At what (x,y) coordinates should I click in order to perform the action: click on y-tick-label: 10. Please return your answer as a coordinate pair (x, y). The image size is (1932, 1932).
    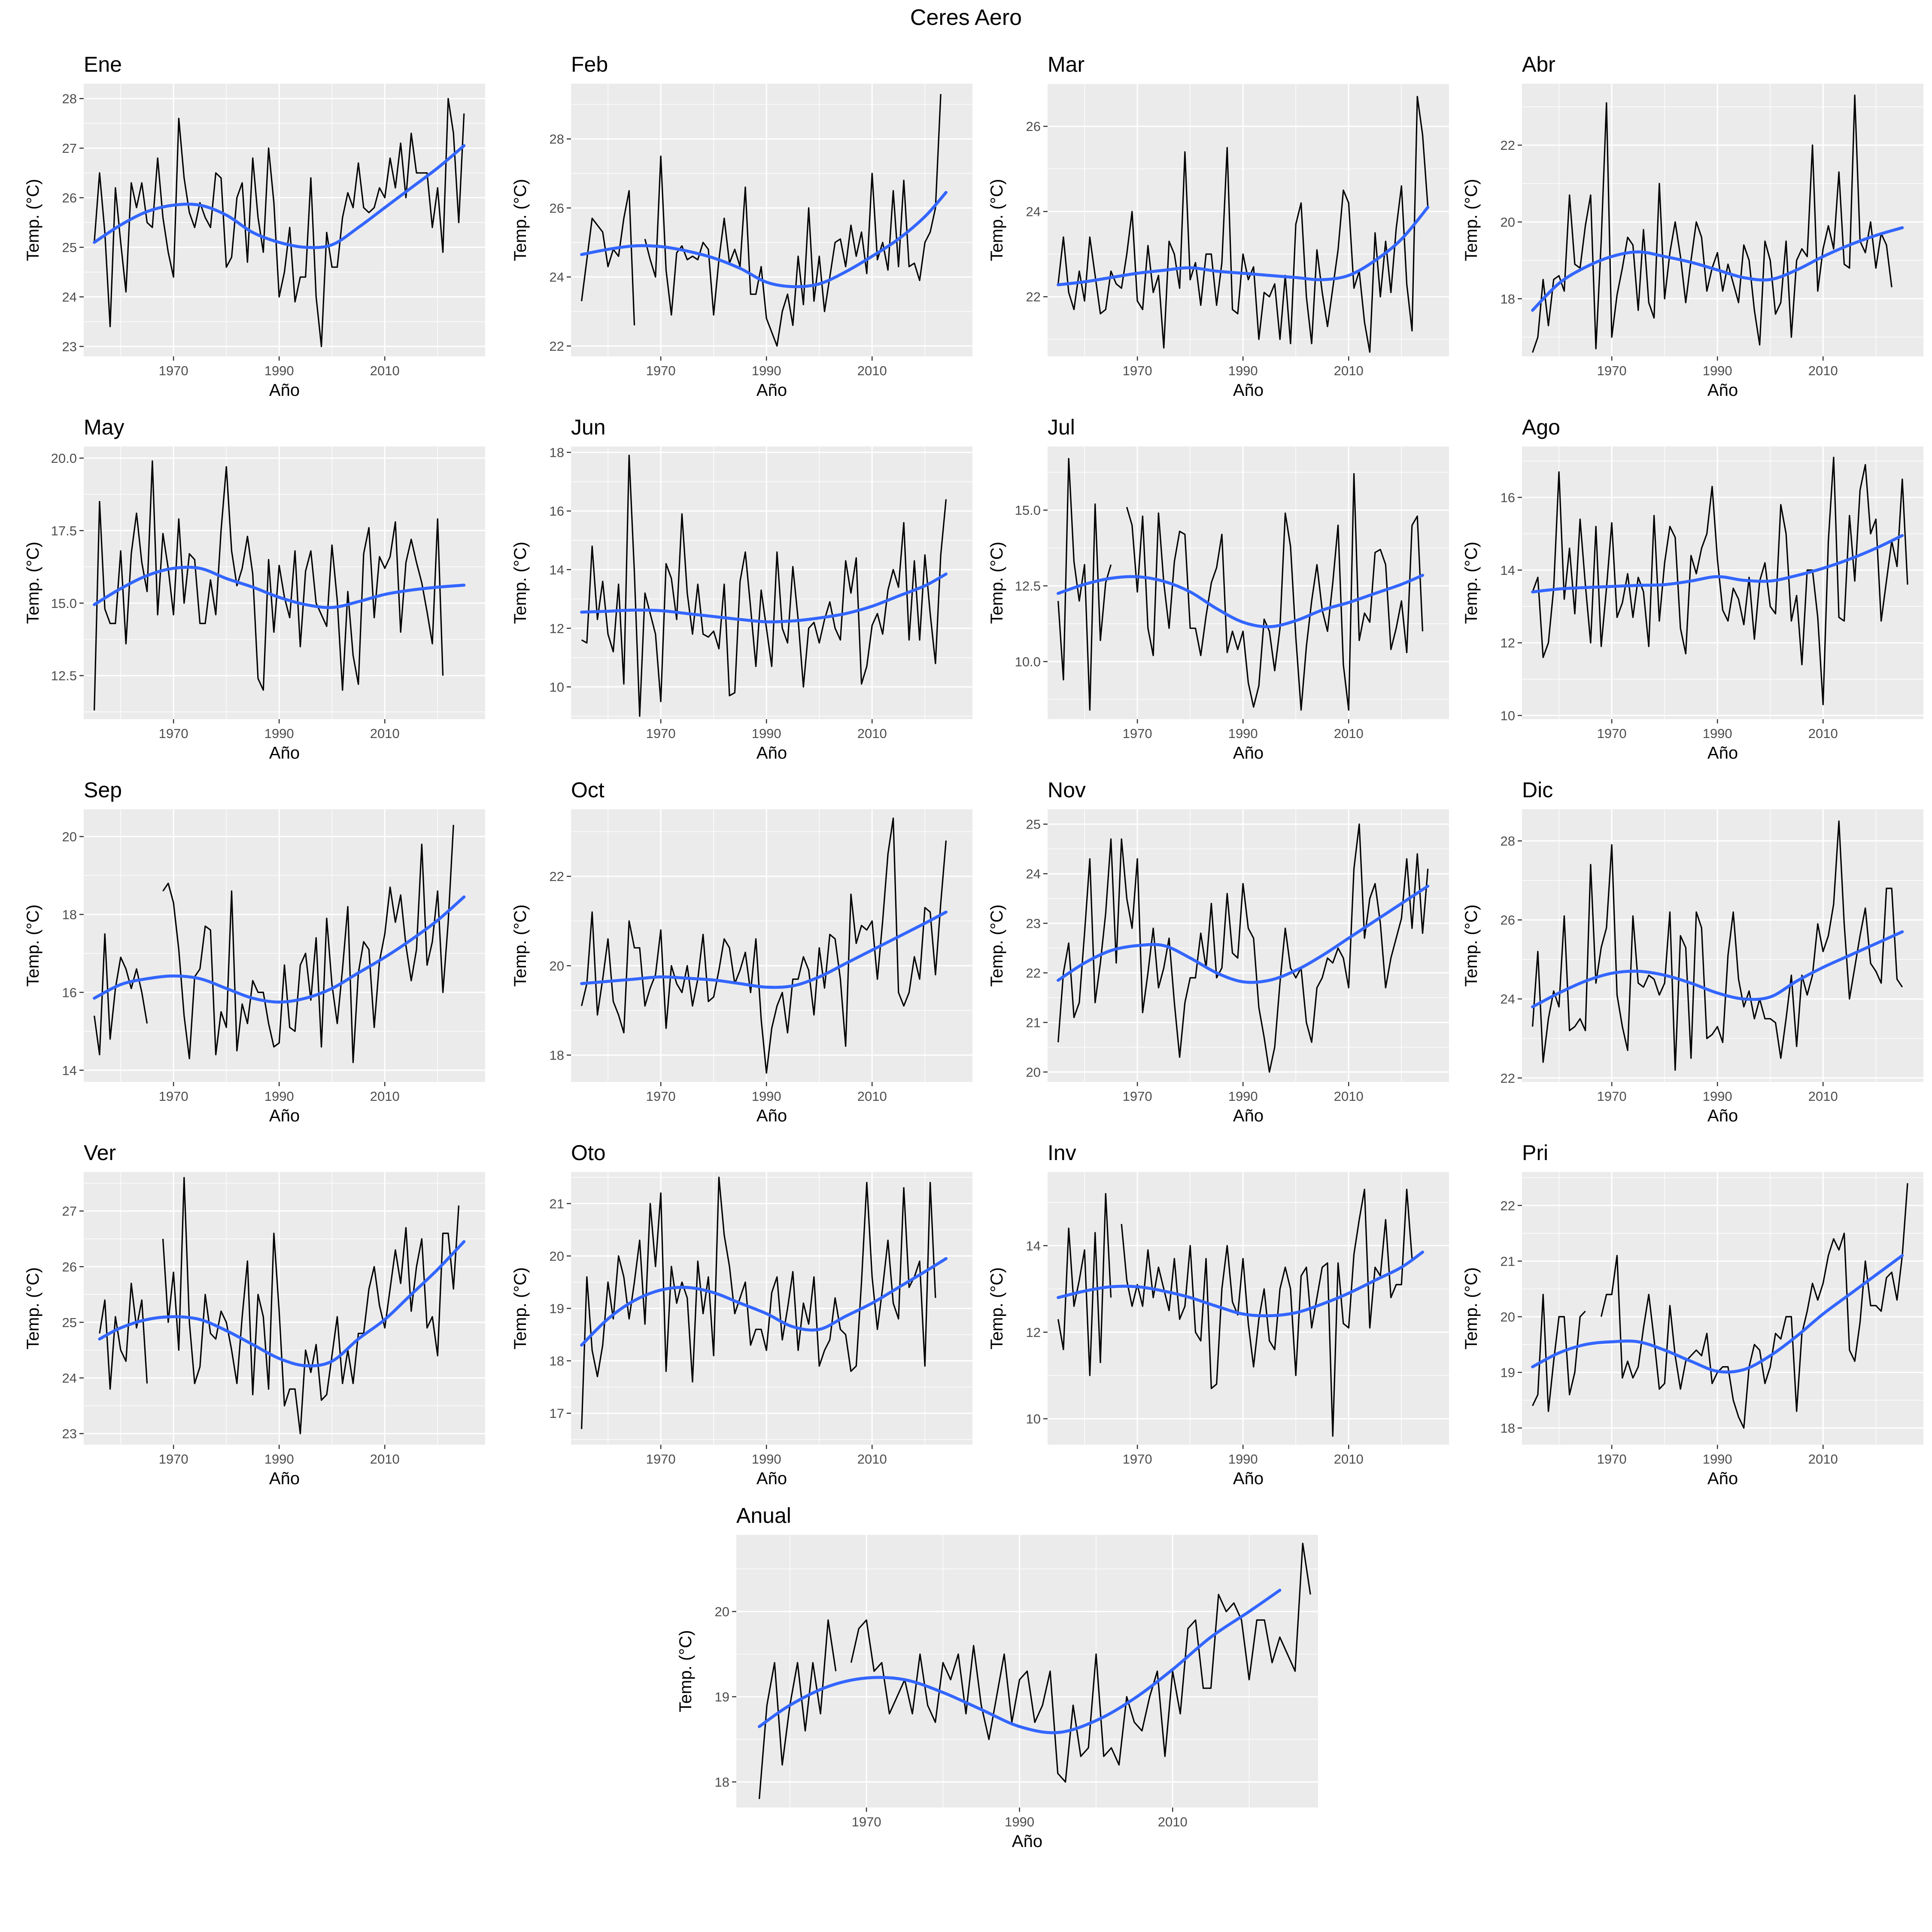
    Looking at the image, I should click on (1508, 715).